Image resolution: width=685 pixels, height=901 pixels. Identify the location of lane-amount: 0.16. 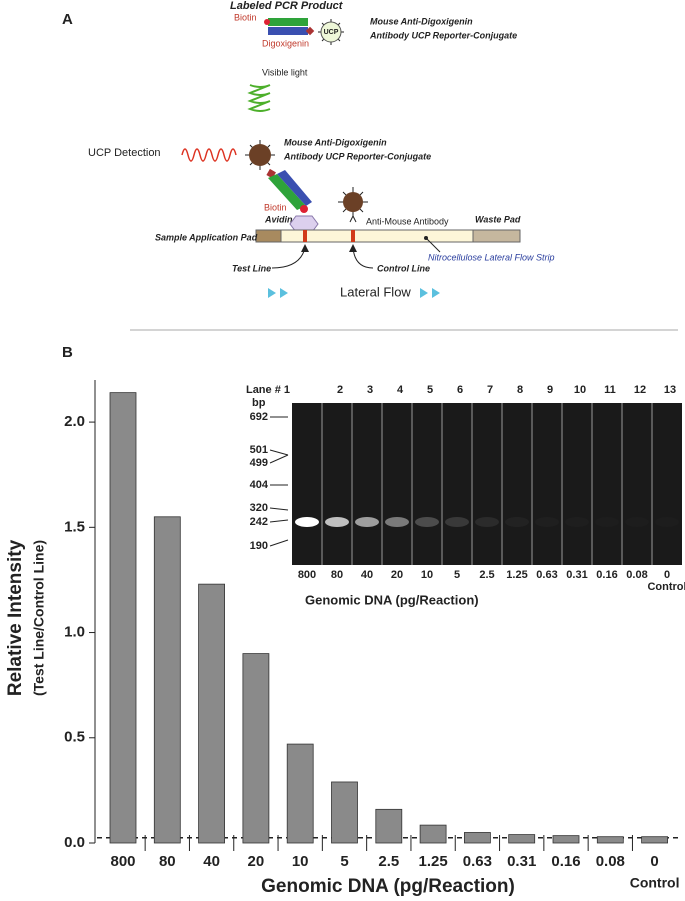
(606, 575).